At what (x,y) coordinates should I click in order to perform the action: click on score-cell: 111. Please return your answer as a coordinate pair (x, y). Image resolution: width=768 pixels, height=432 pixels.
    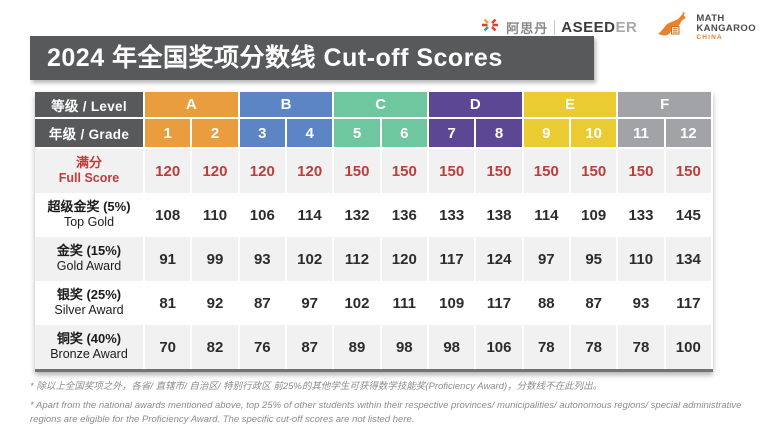
    Looking at the image, I should click on (405, 303).